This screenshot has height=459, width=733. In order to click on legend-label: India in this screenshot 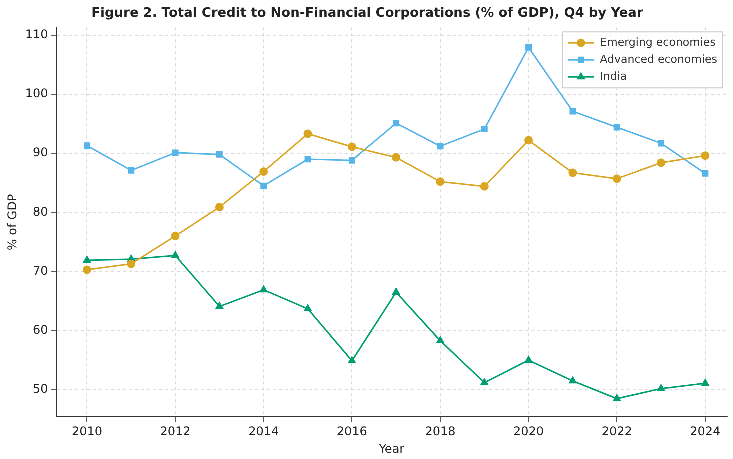, I will do `click(614, 76)`.